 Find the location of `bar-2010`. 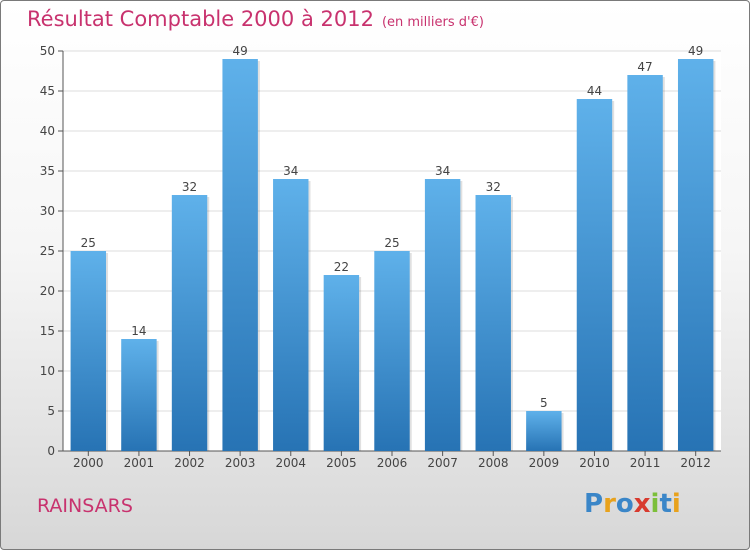

bar-2010 is located at coordinates (594, 275).